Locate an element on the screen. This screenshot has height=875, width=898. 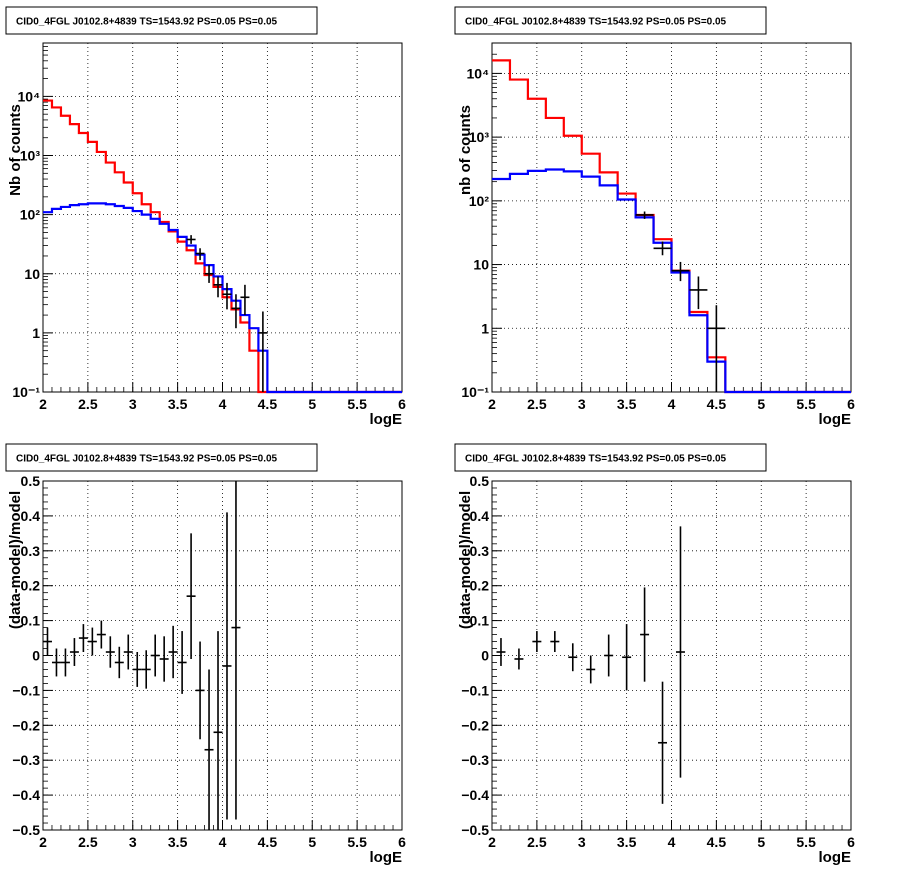
y-tick-label: 10 is located at coordinates (481, 265).